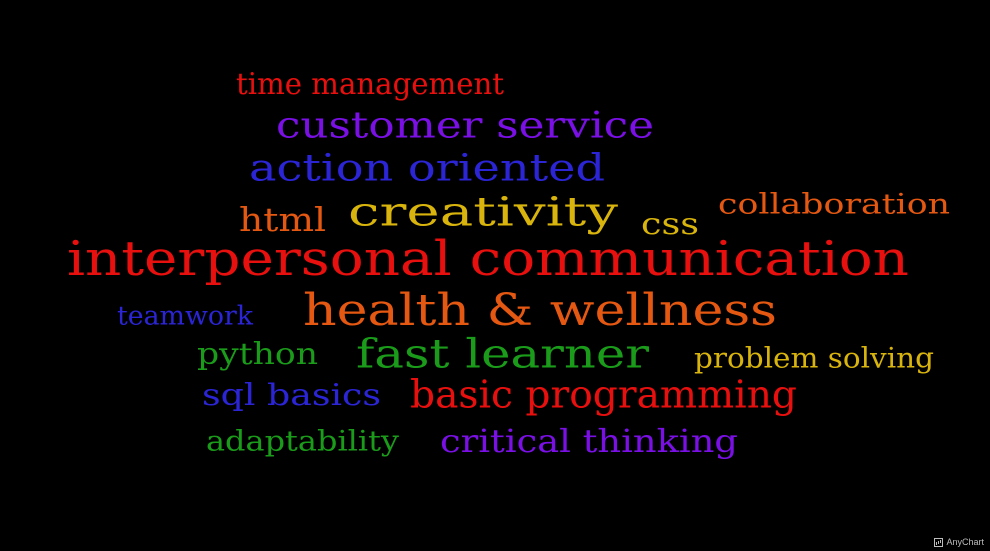 The image size is (990, 551). Describe the element at coordinates (670, 223) in the screenshot. I see `word-css: css` at that location.